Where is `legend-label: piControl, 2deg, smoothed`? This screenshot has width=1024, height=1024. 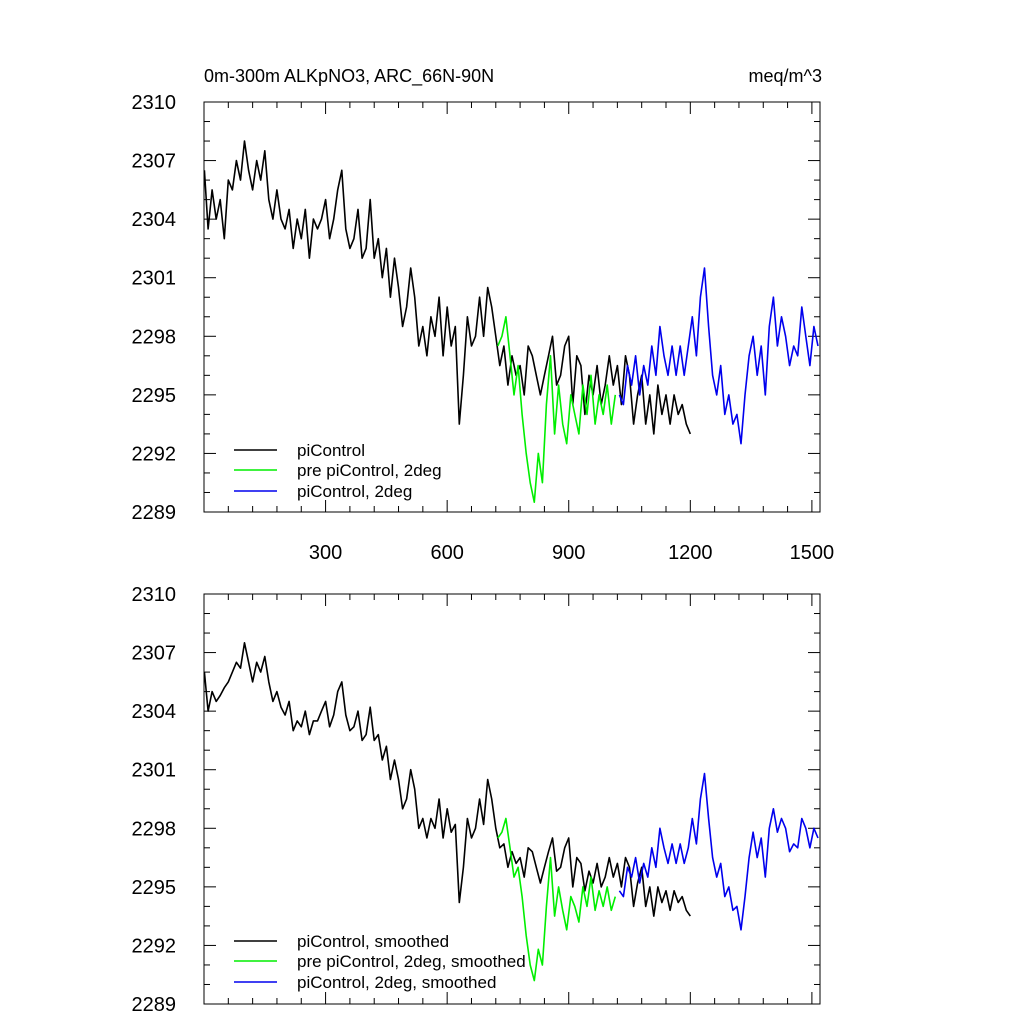
legend-label: piControl, 2deg, smoothed is located at coordinates (396, 982).